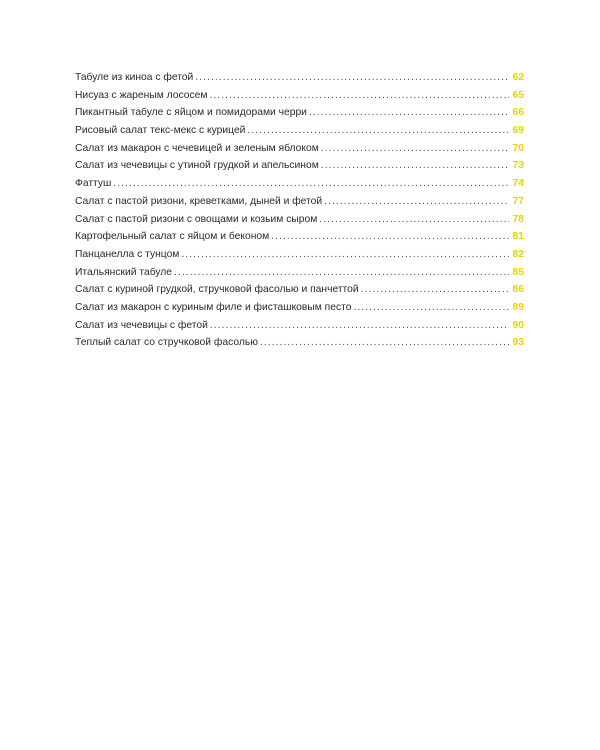 Image resolution: width=600 pixels, height=750 pixels. I want to click on toc-entry: Теплый салат со стручковой фасолью 93, so click(299, 343).